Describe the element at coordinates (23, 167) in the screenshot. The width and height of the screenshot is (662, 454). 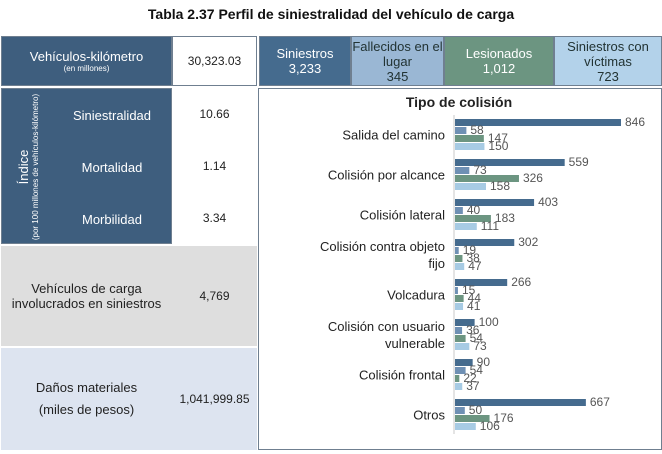
I see `indice-label: Índice` at that location.